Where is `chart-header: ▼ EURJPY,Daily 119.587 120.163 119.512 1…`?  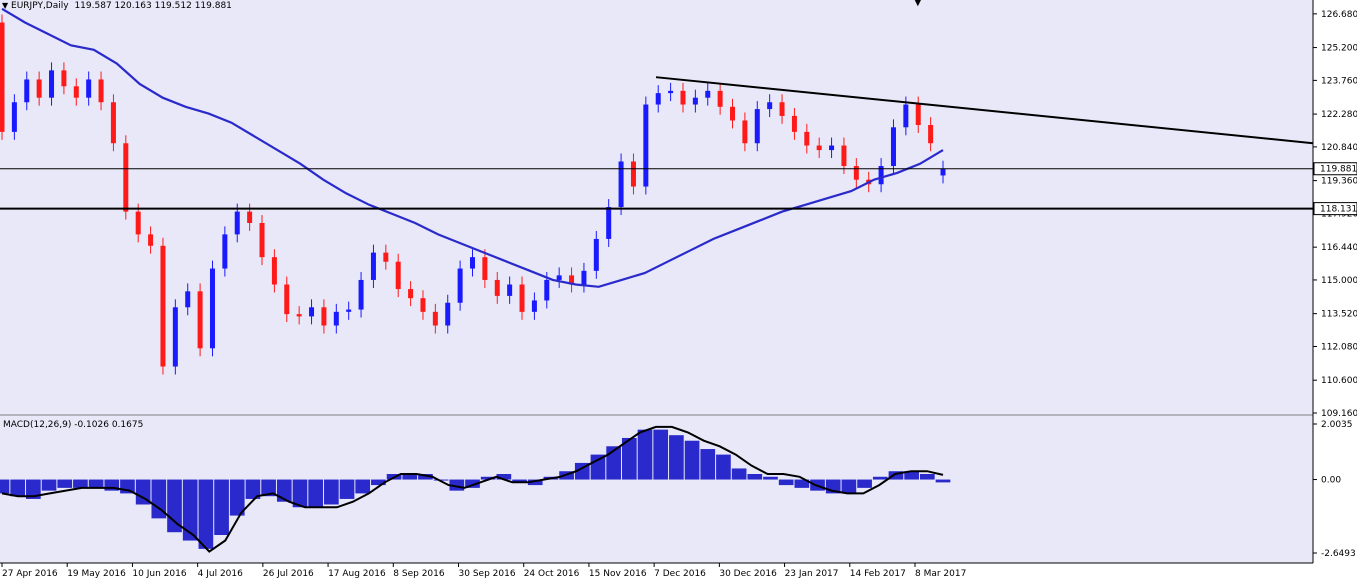
chart-header: ▼ EURJPY,Daily 119.587 120.163 119.512 1… is located at coordinates (117, 6).